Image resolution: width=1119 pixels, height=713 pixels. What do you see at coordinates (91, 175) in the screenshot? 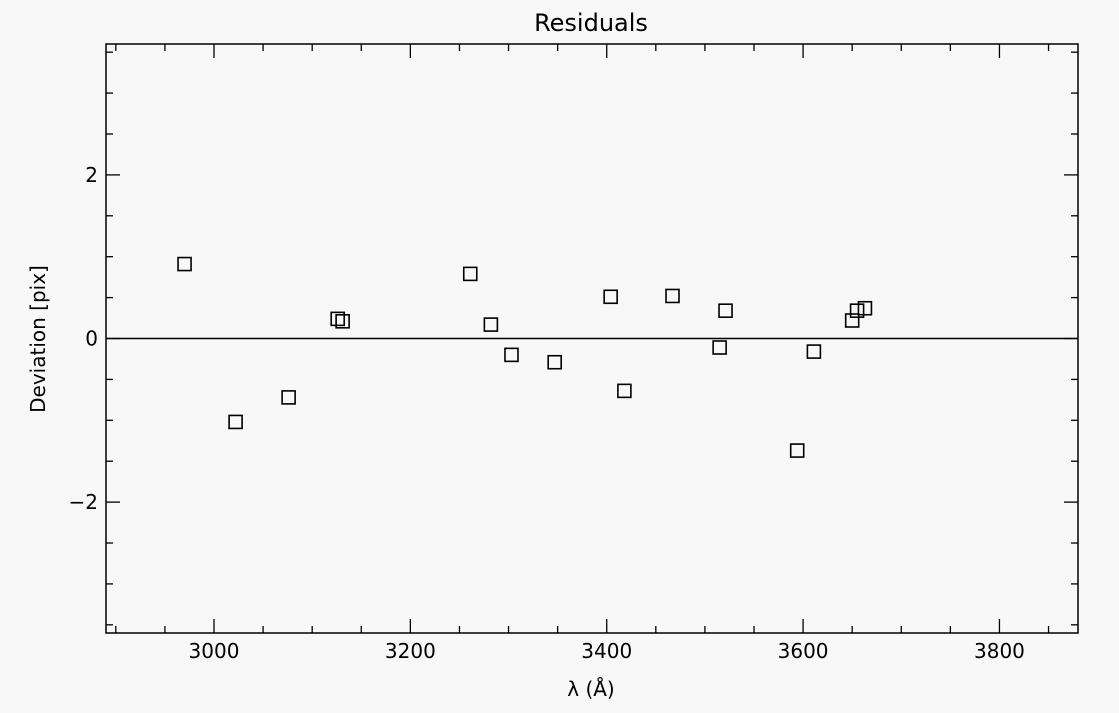
I see `y-tick-label: 2` at bounding box center [91, 175].